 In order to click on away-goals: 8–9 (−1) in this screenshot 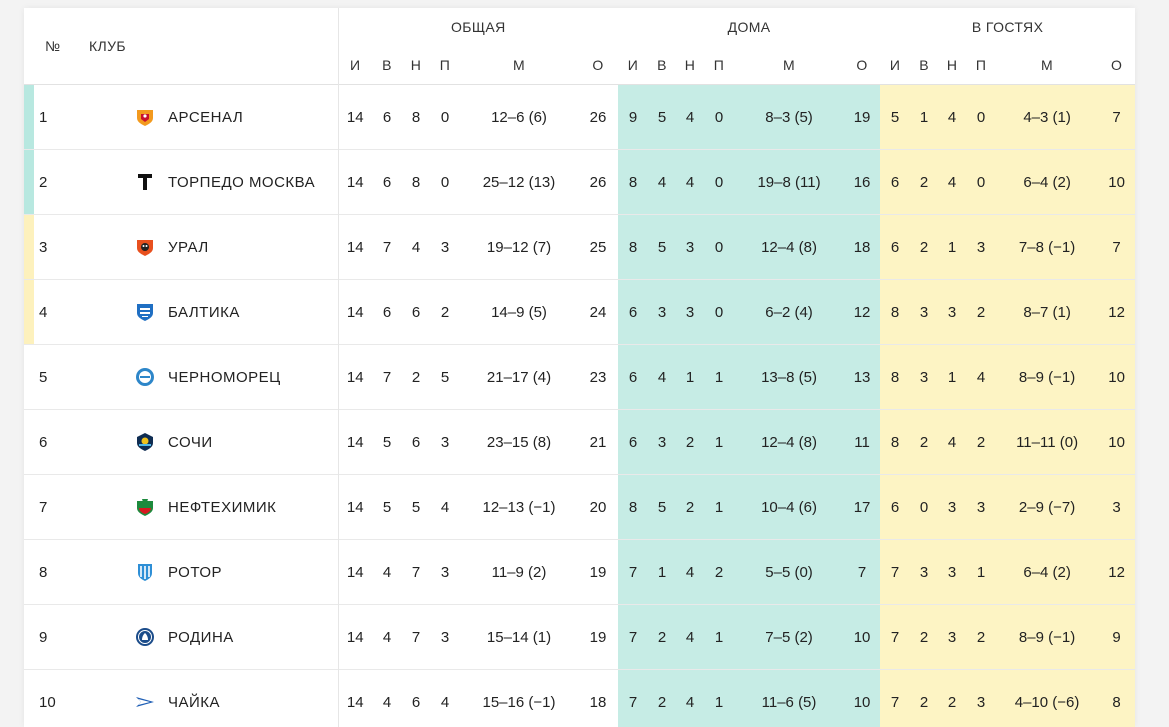, I will do `click(1047, 637)`.